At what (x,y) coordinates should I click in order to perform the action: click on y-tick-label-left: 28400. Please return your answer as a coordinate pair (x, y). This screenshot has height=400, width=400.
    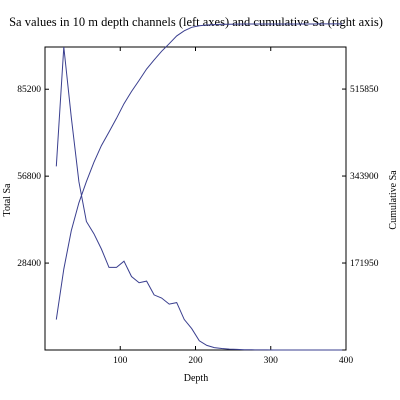
    Looking at the image, I should click on (29, 264).